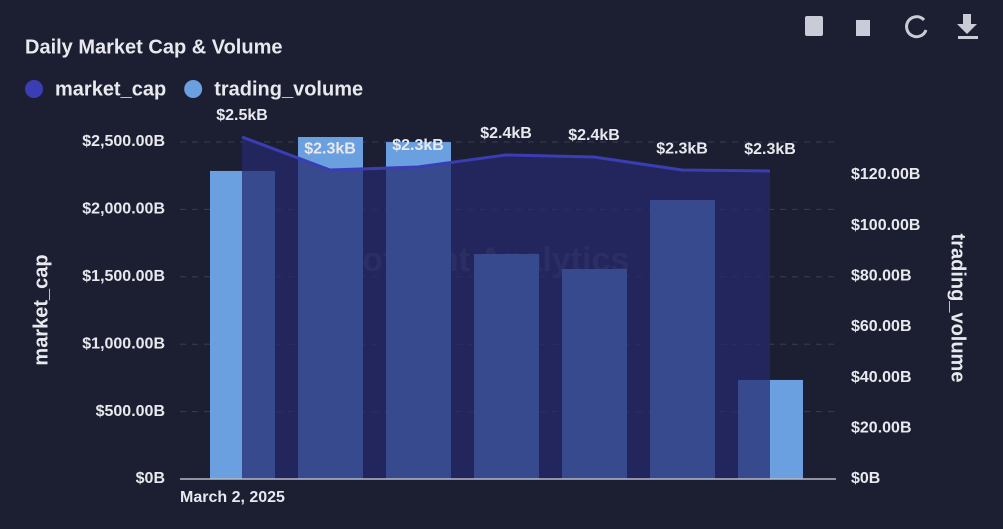  I want to click on refresh-icon, so click(916, 27).